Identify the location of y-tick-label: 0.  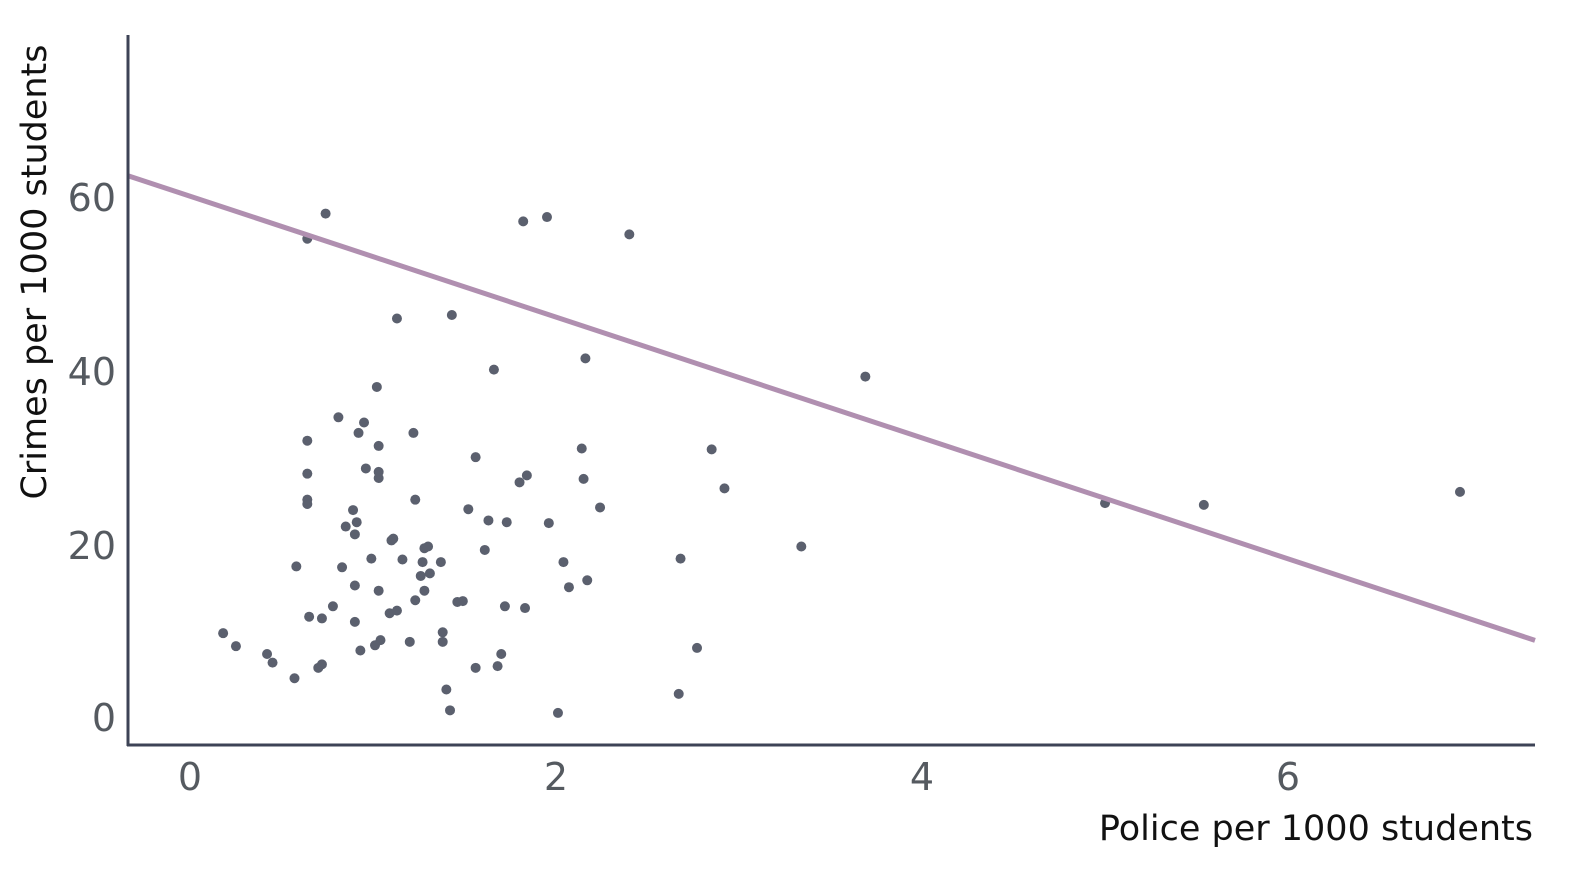
(104, 718).